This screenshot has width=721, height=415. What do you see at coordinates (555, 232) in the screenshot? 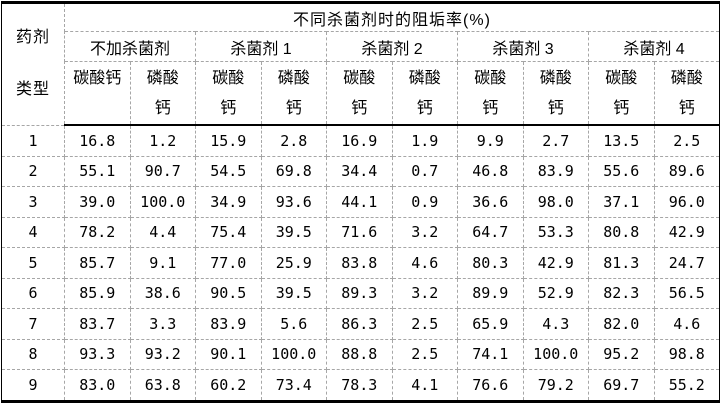
I see `value-cell: 53.3` at bounding box center [555, 232].